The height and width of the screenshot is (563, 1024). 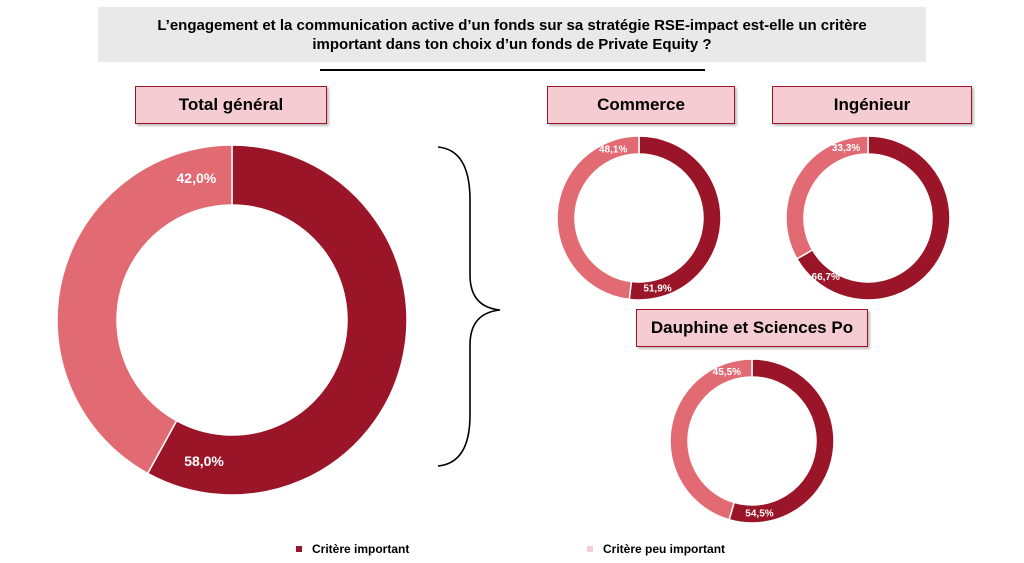 I want to click on label-ingenieur: Ingénieur, so click(x=872, y=105).